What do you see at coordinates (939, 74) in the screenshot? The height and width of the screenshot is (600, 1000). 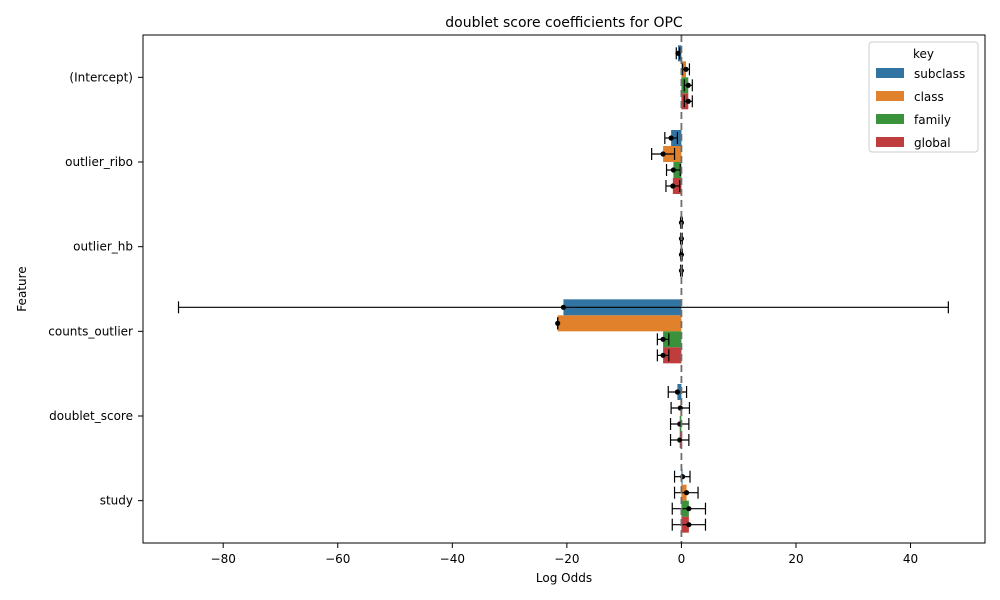 I see `legend-label-subclass: subclass` at bounding box center [939, 74].